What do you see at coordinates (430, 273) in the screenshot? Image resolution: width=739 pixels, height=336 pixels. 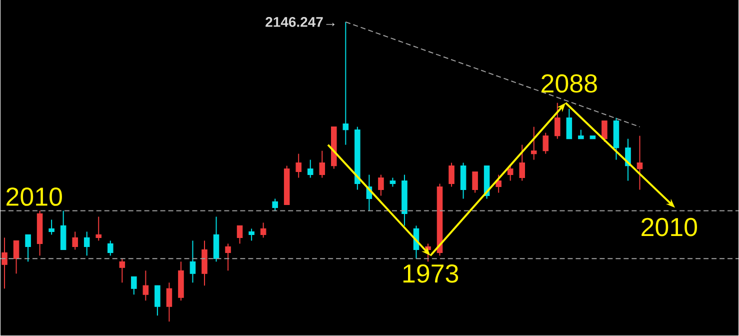 I see `annotation: 1973` at bounding box center [430, 273].